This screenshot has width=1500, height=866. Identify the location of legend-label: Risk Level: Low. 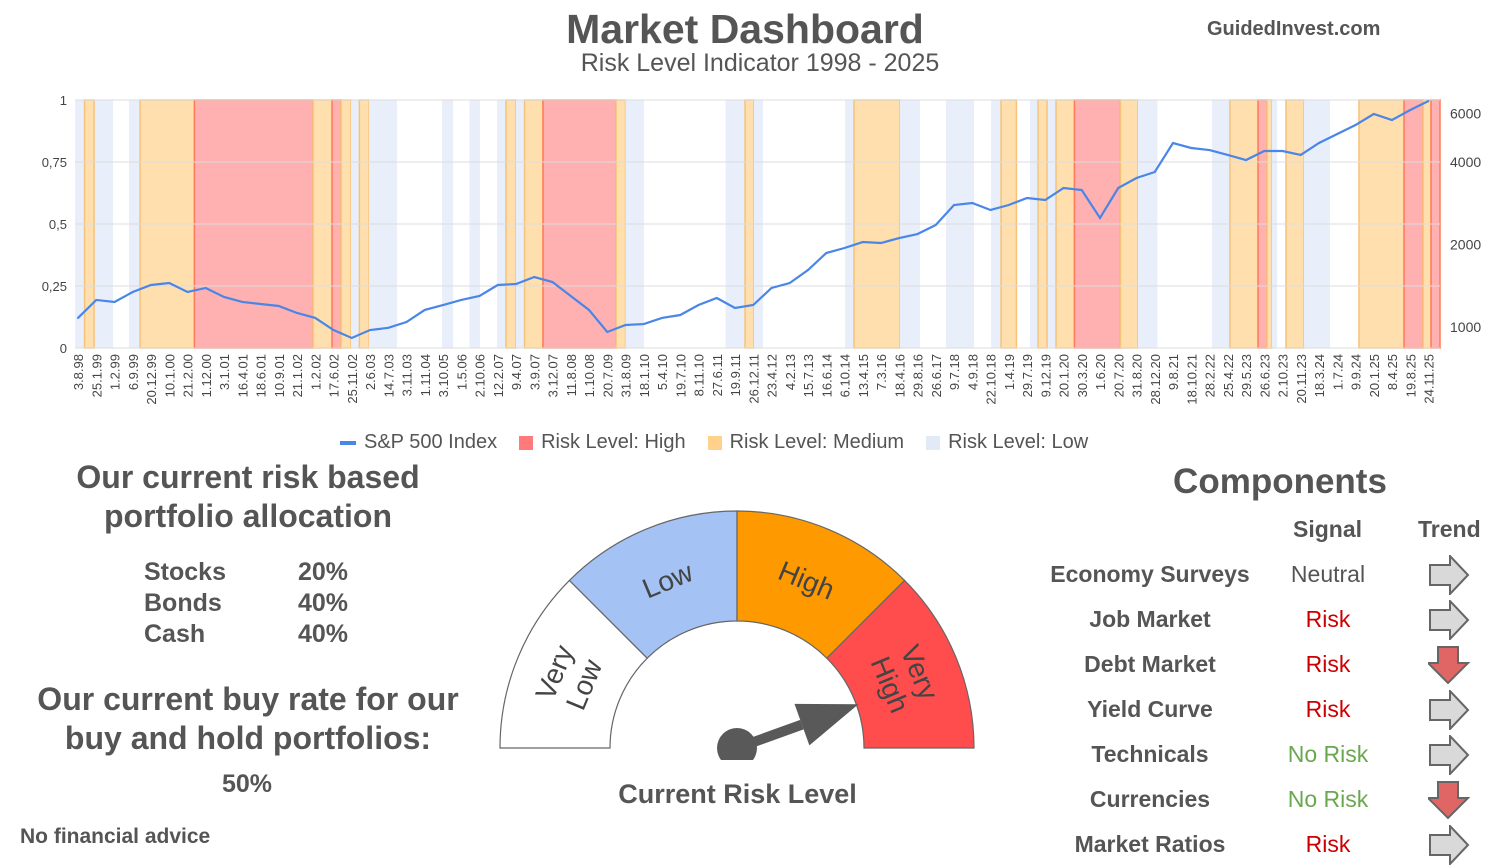
(1018, 442).